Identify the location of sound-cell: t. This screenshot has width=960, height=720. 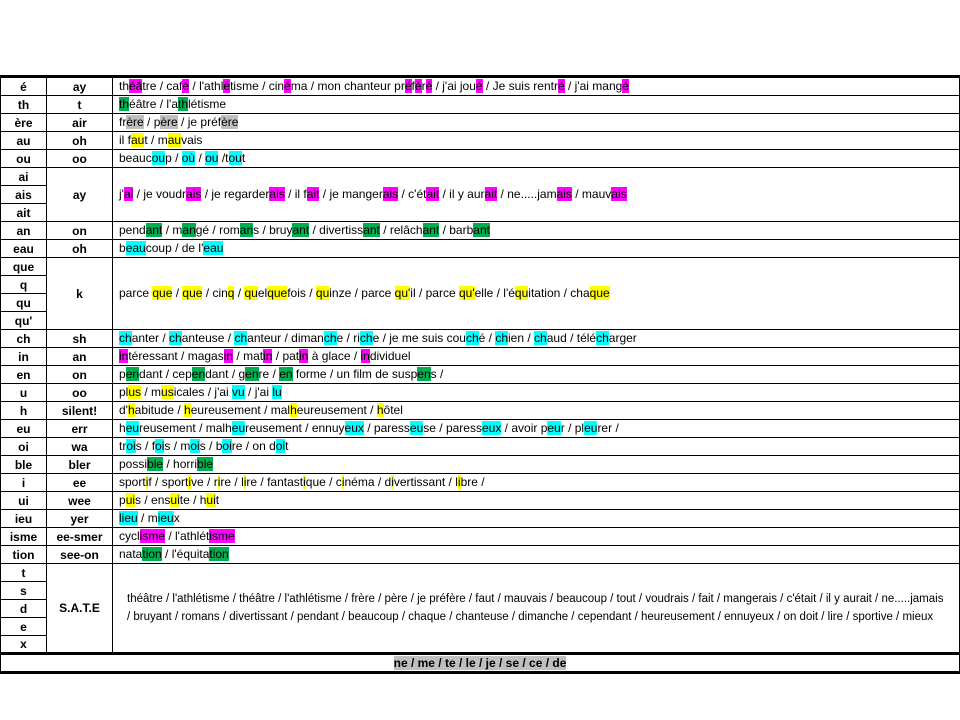
(79, 104).